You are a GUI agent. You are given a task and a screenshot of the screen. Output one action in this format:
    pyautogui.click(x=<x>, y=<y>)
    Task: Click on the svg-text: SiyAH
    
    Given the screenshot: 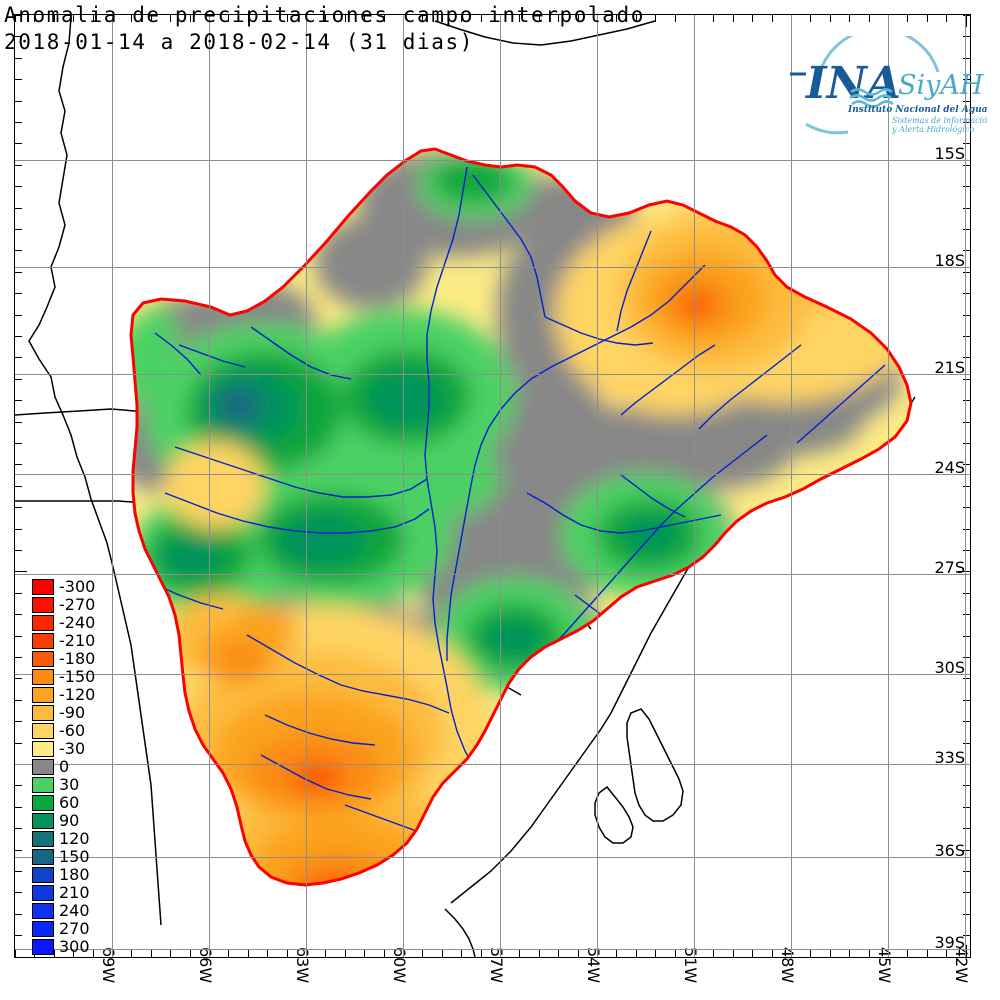 What is the action you would take?
    pyautogui.click(x=941, y=85)
    